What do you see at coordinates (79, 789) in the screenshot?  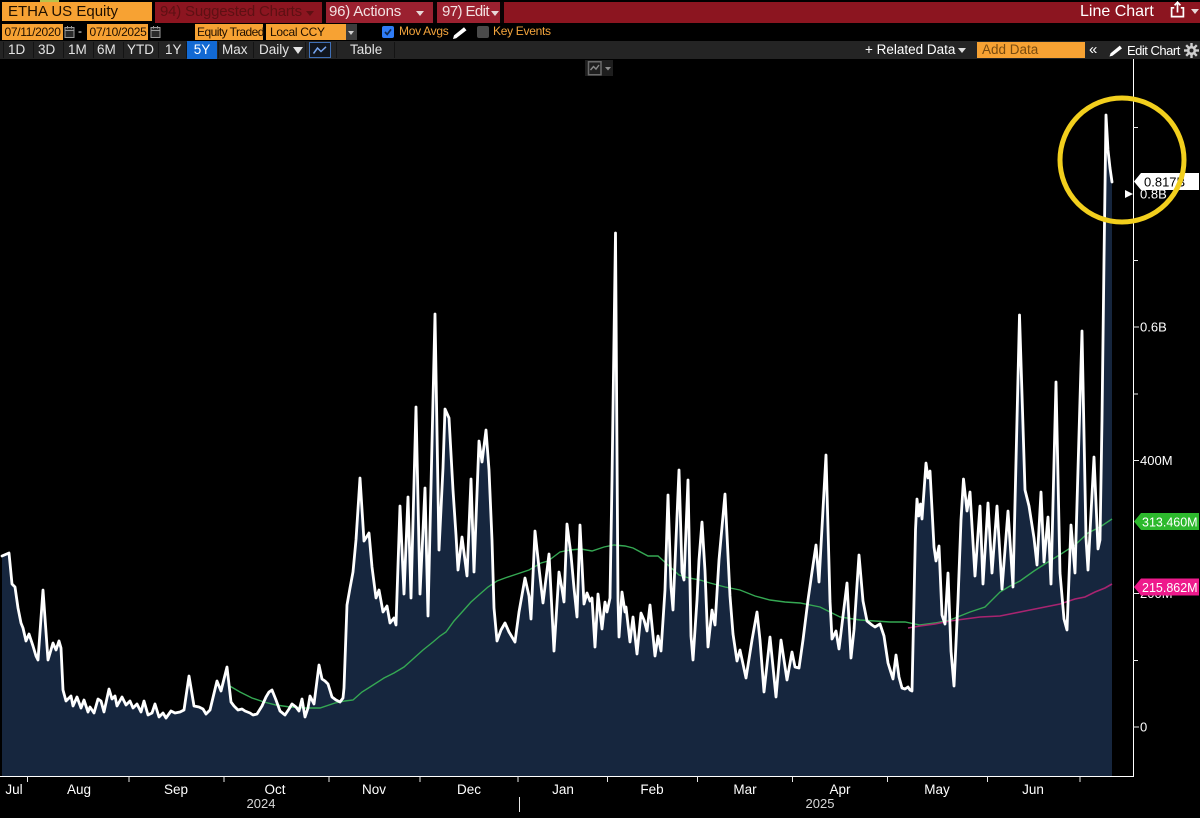 I see `svg-text: Aug` at bounding box center [79, 789].